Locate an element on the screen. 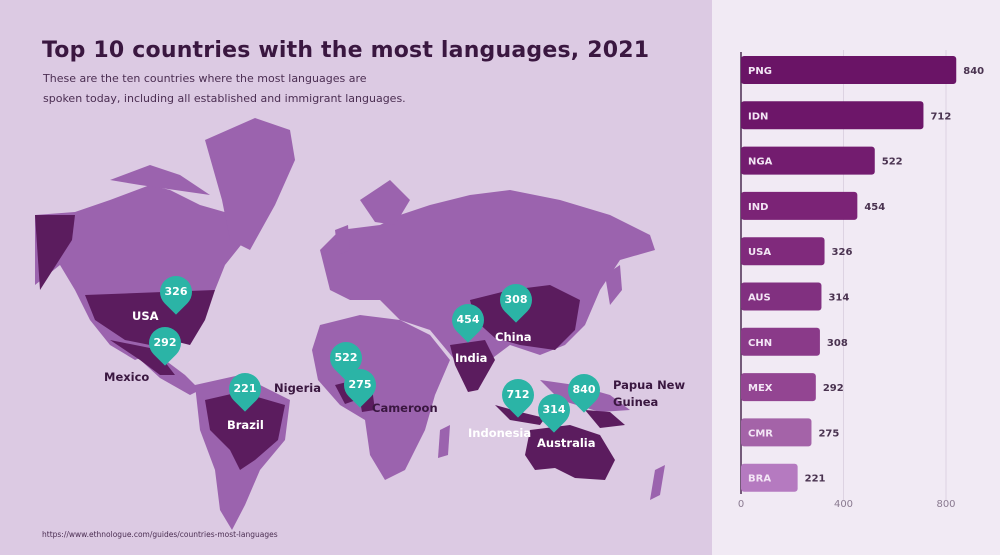  bar-category-label: BRA is located at coordinates (759, 479).